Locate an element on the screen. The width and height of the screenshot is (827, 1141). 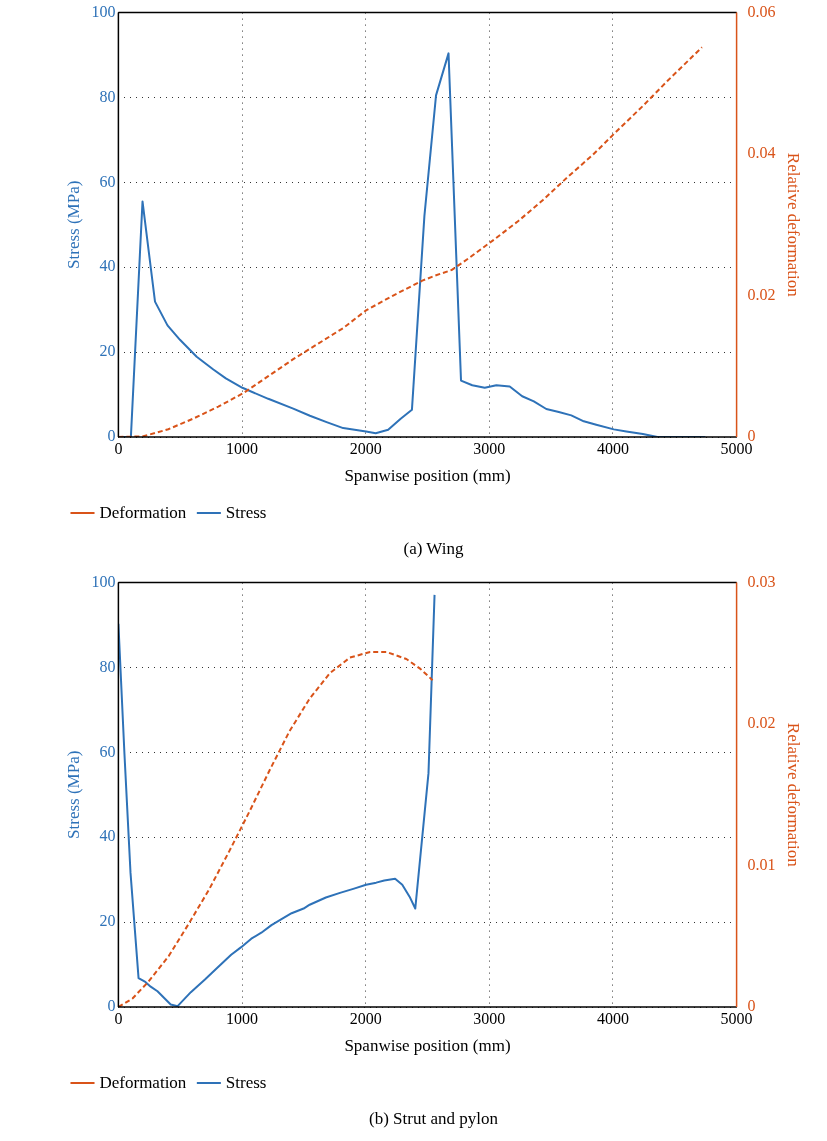
text: (a) Wing is located at coordinates (433, 549).